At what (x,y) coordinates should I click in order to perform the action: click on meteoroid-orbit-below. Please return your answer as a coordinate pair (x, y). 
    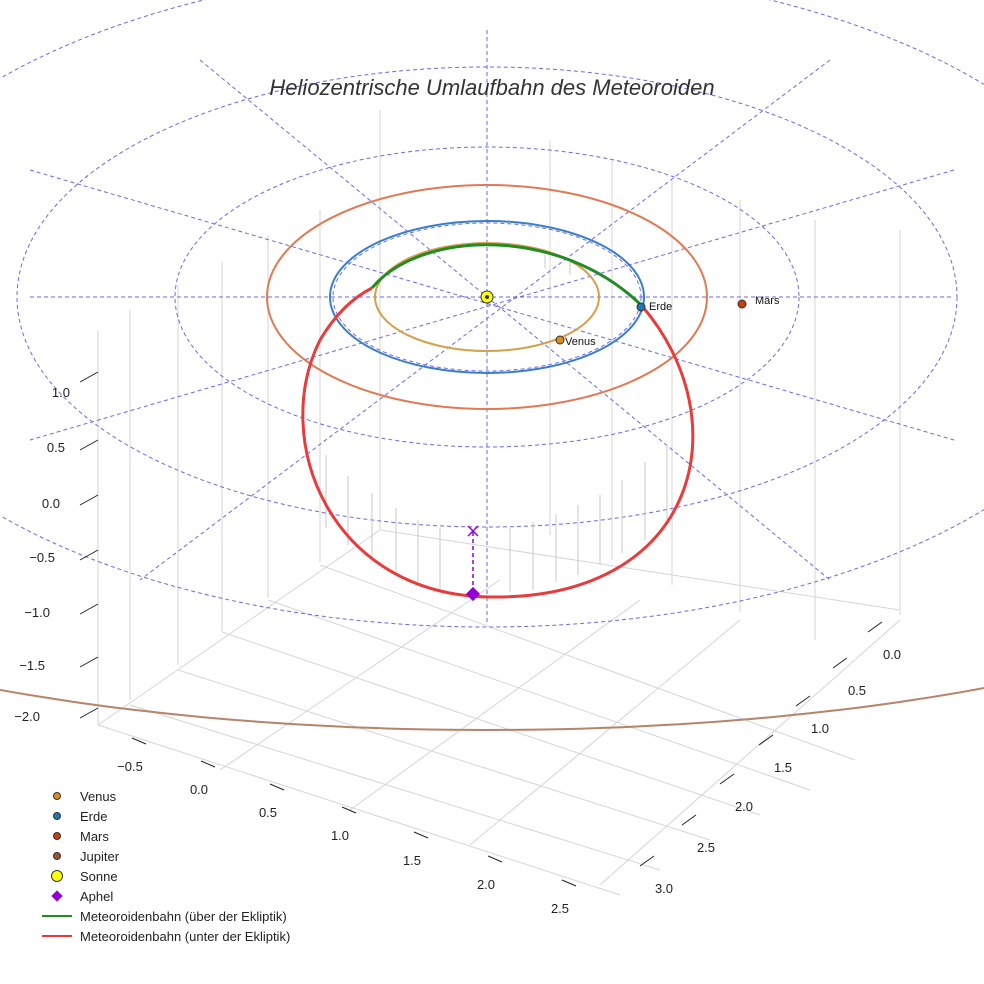
    Looking at the image, I should click on (498, 442).